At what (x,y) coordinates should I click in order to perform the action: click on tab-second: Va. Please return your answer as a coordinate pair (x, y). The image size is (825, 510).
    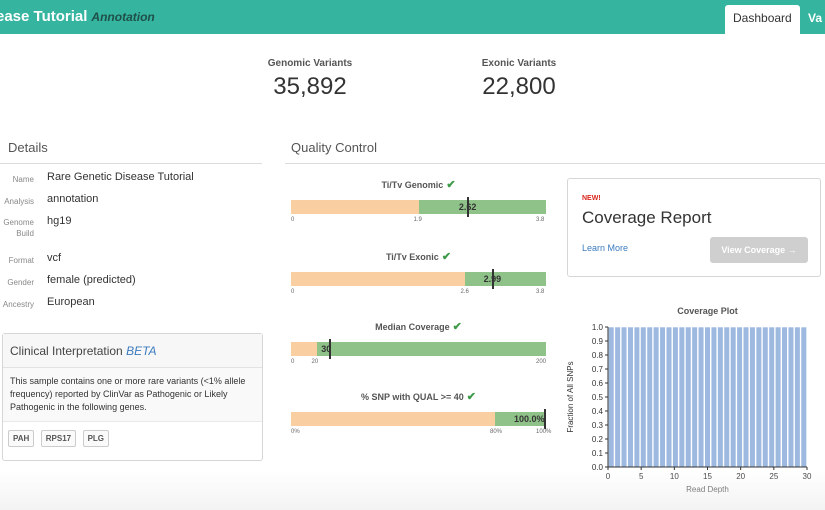
    Looking at the image, I should click on (815, 18).